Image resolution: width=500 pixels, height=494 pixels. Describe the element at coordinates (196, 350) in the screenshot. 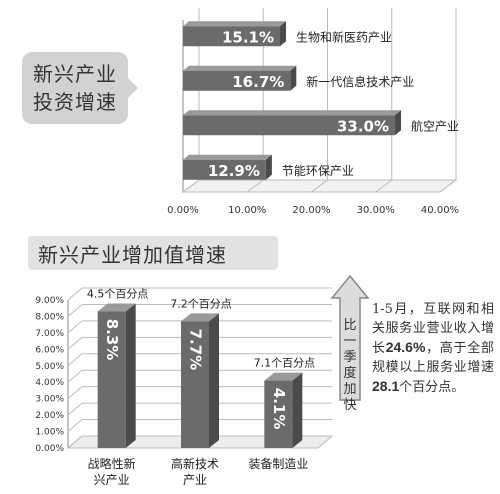

I see `chart2-value-label: 7.7%` at that location.